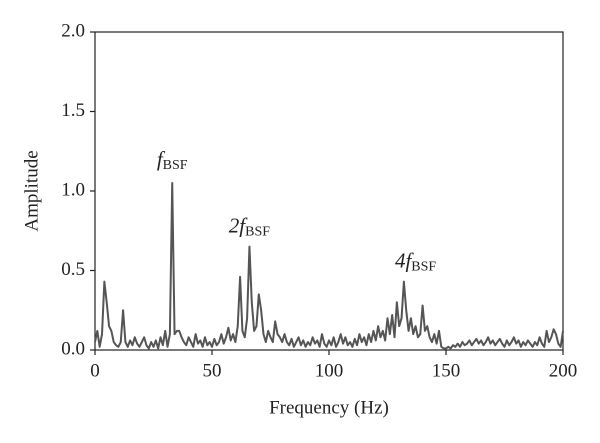 The image size is (600, 443). What do you see at coordinates (73, 110) in the screenshot?
I see `y-tick-label: 1.5` at bounding box center [73, 110].